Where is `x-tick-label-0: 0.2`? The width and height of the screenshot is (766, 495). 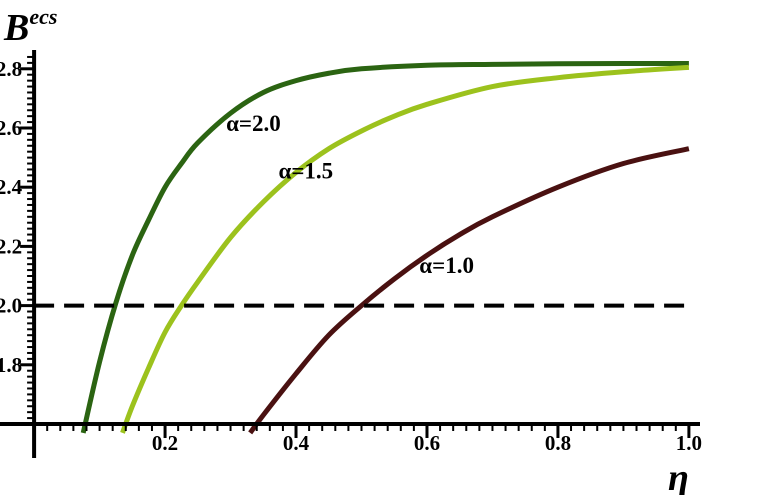 x-tick-label-0: 0.2 is located at coordinates (165, 443).